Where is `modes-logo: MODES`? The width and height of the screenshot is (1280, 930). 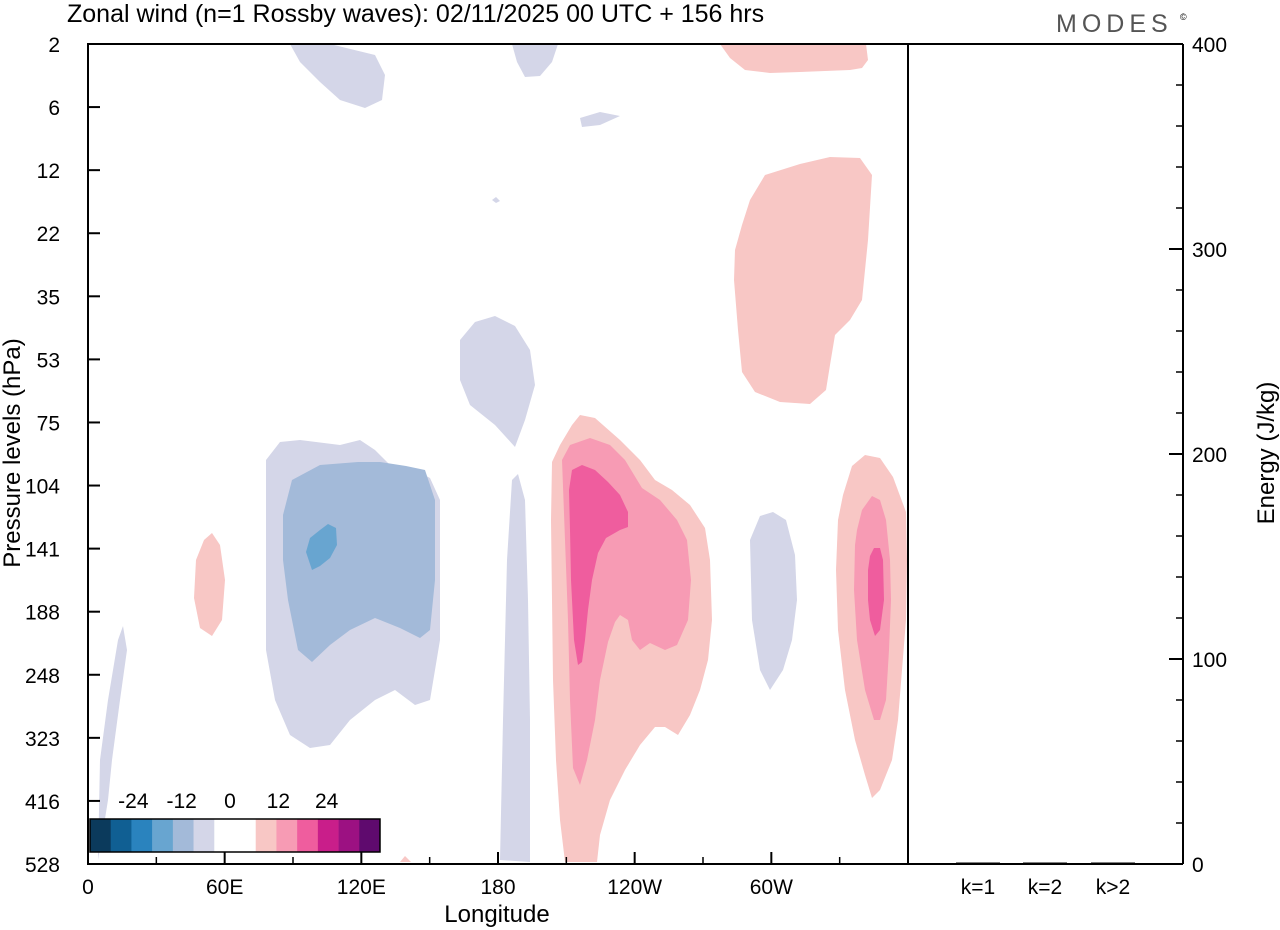
modes-logo: MODES is located at coordinates (1114, 24).